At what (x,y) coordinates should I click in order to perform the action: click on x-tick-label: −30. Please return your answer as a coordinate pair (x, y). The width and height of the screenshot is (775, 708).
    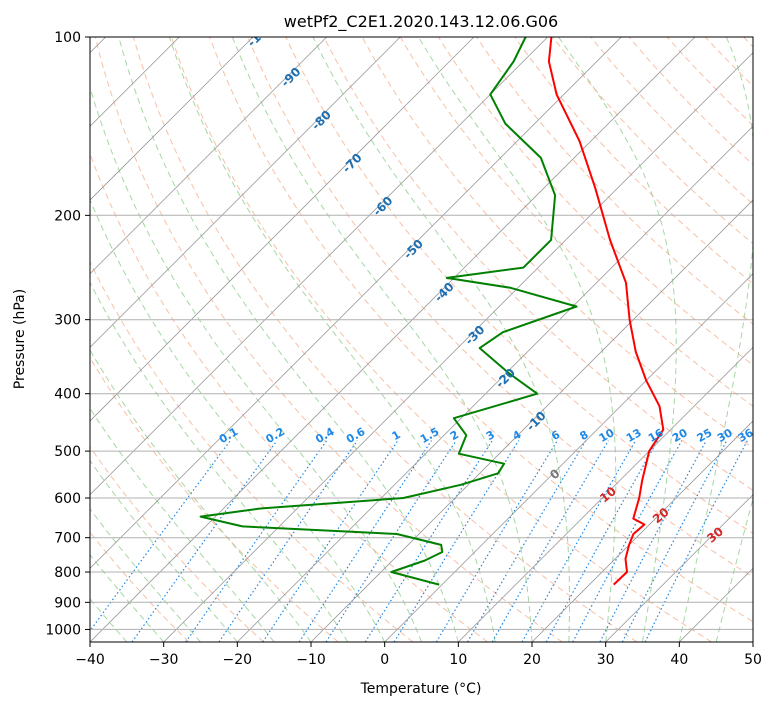
    Looking at the image, I should click on (164, 660).